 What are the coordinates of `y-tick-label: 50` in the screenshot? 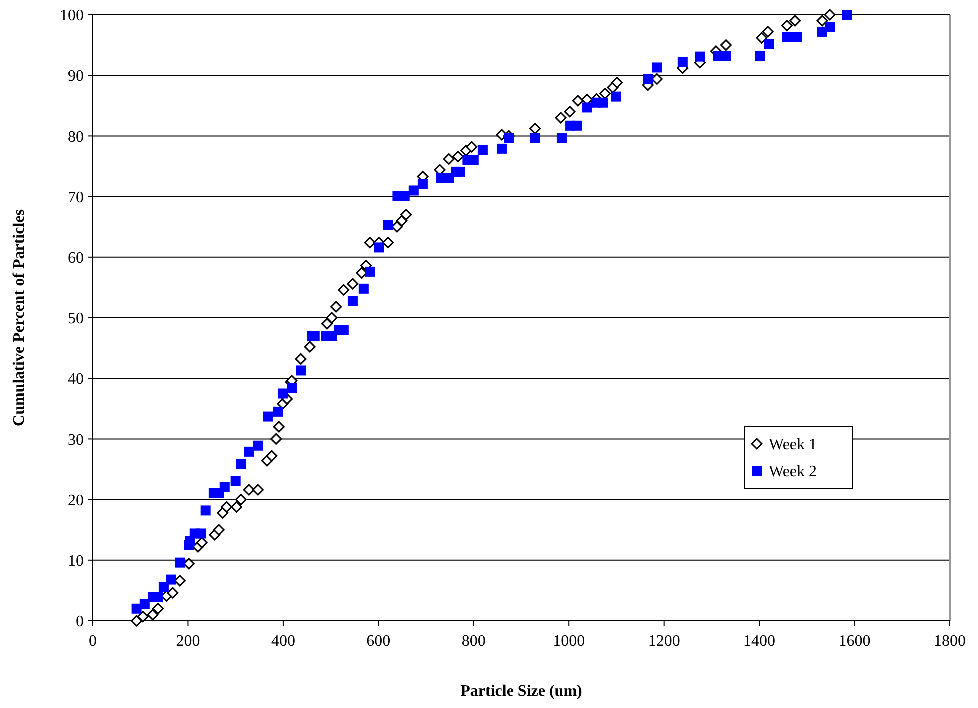 It's located at (76, 319).